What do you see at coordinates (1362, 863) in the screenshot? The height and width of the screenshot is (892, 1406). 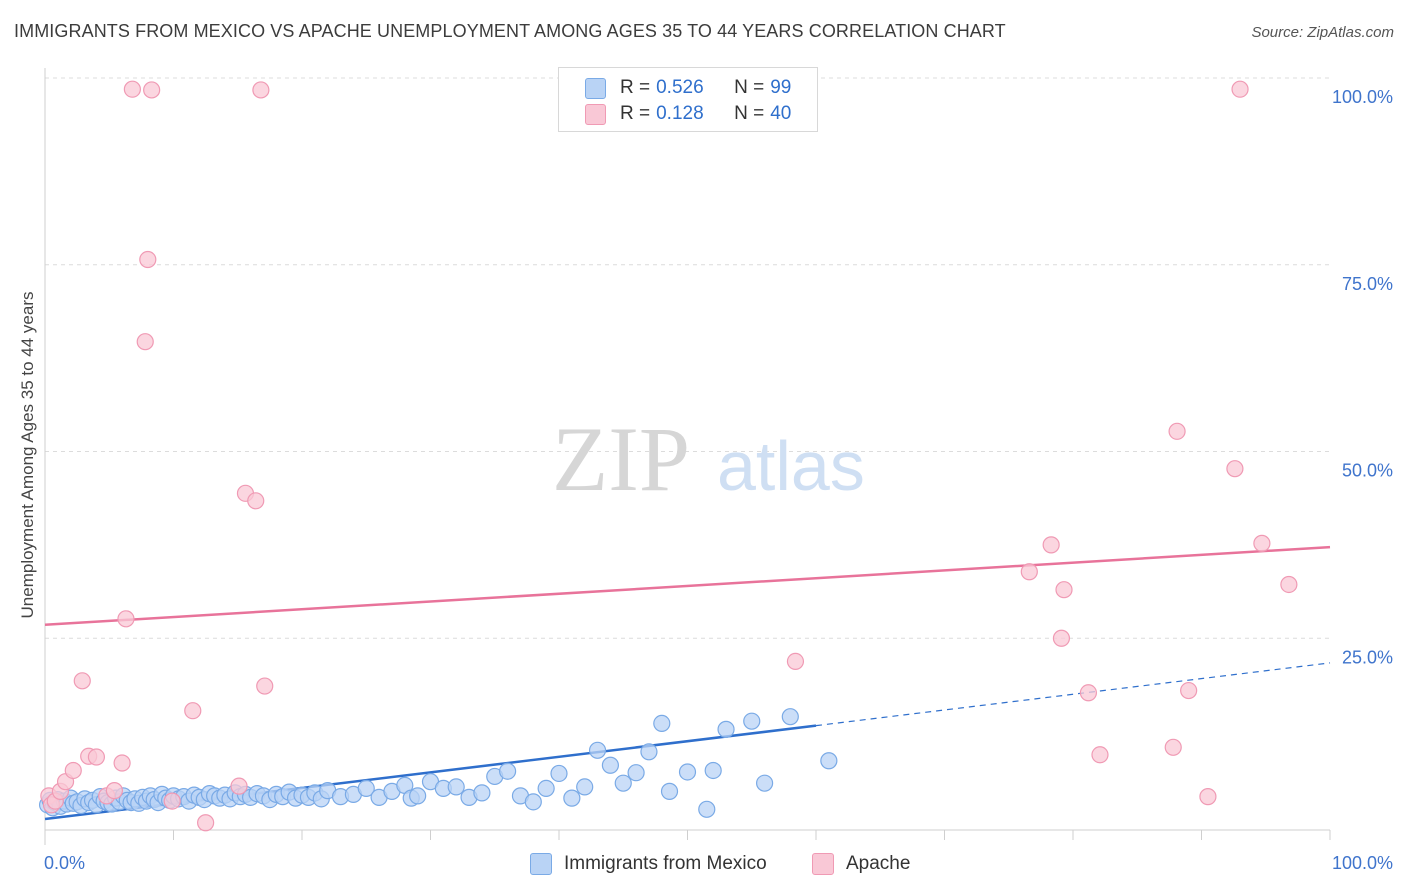 I see `x-tick-label: 100.0%` at bounding box center [1362, 863].